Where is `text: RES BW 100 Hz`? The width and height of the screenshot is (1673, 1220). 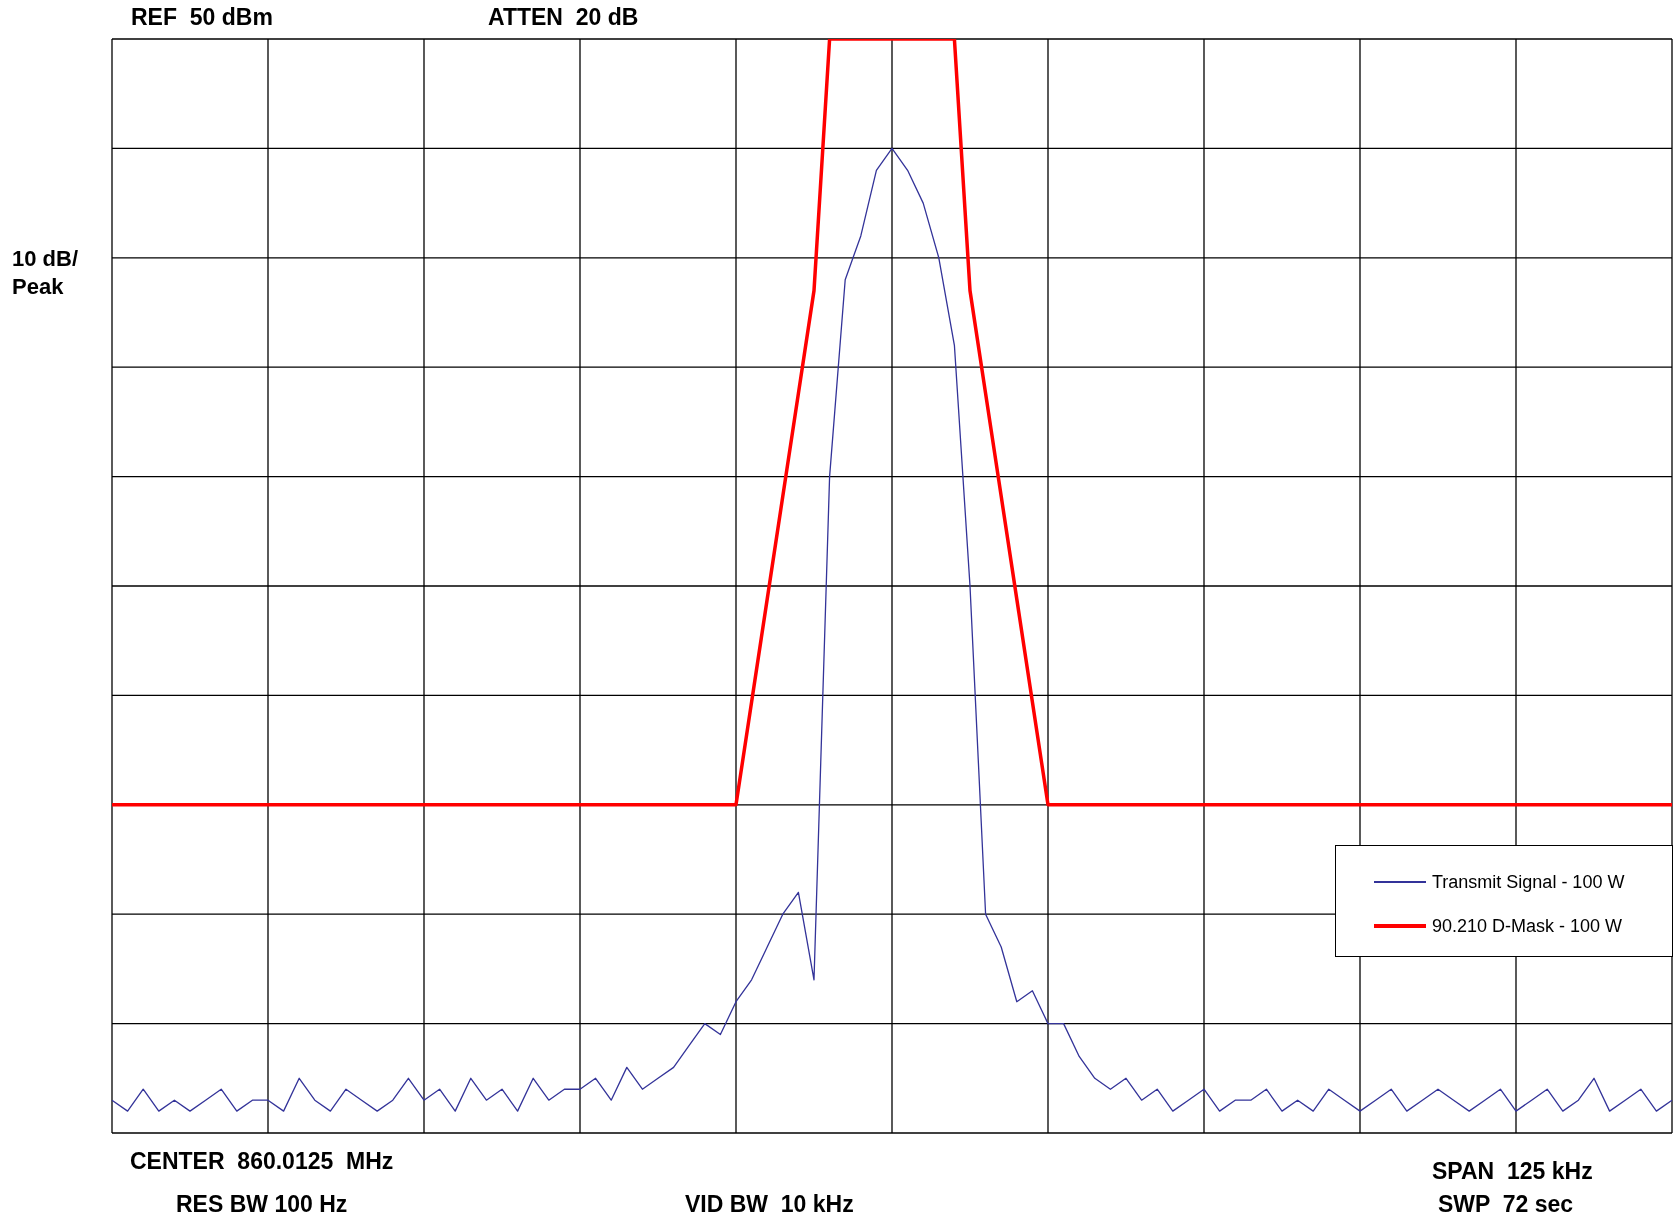 text: RES BW 100 Hz is located at coordinates (262, 1204).